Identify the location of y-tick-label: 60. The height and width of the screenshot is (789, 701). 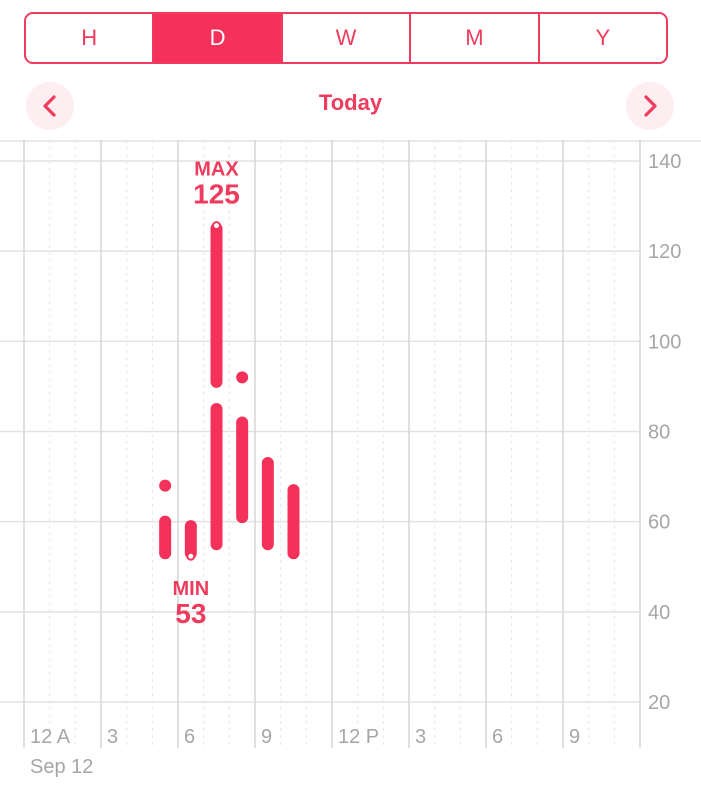
(659, 523).